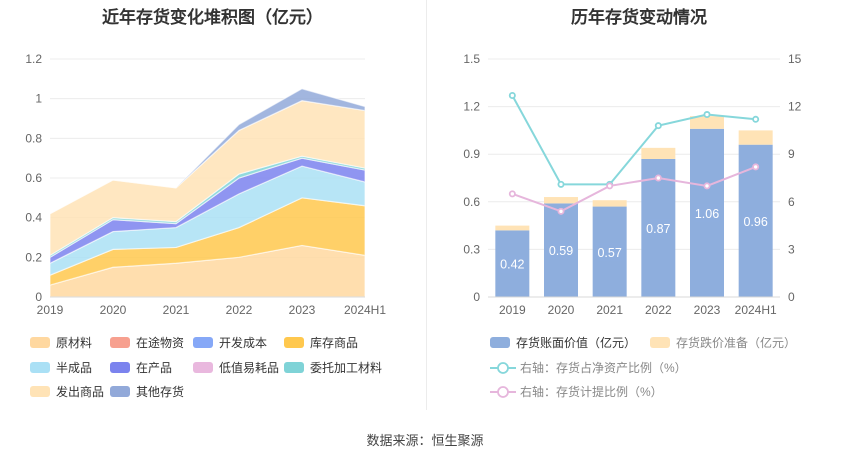  Describe the element at coordinates (212, 18) in the screenshot. I see `left-chart-title: 近年存货变化堆积图（亿元）` at that location.